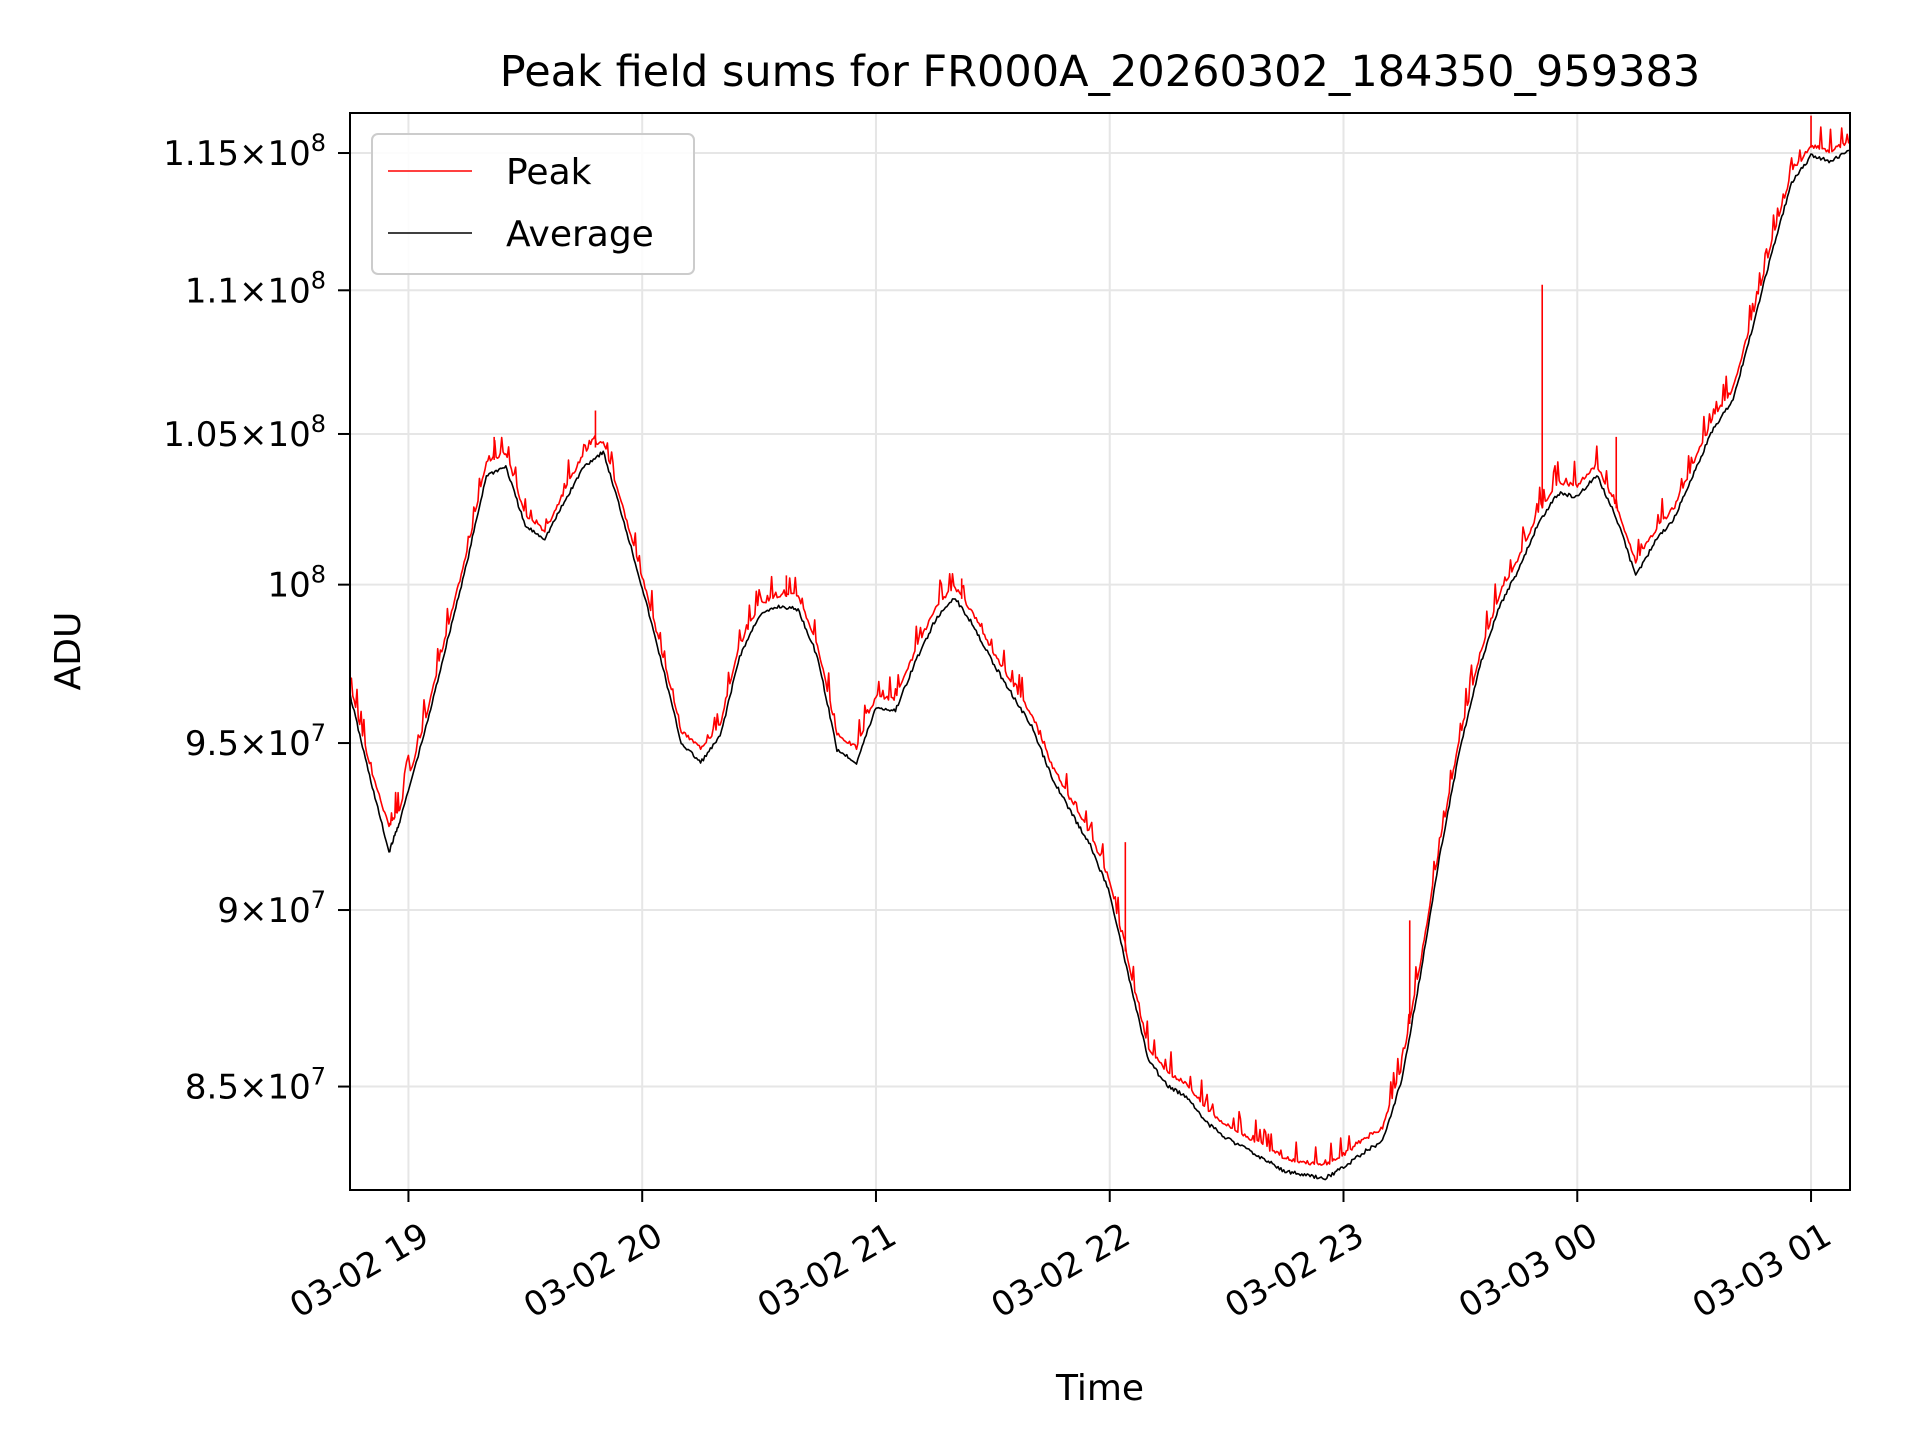  I want to click on y-tick-label: 108, so click(296, 583).